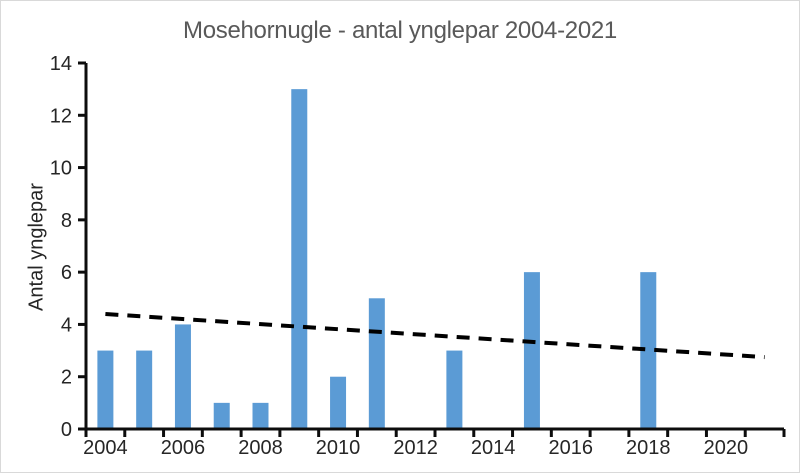  I want to click on y-tick-label: 4, so click(66, 325).